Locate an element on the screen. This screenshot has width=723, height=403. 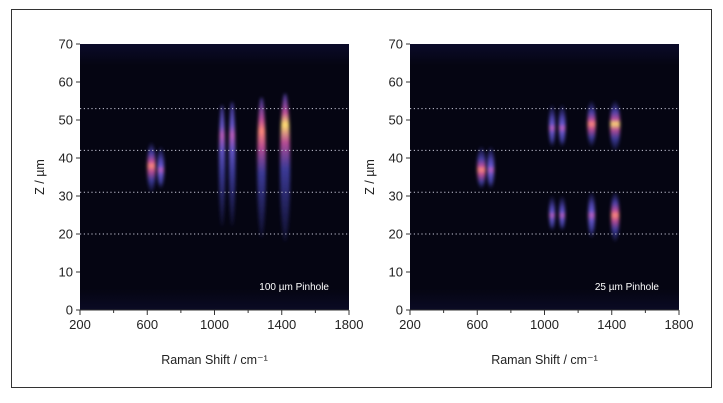
pinhole-annotation: 100 µm Pinhole is located at coordinates (294, 287).